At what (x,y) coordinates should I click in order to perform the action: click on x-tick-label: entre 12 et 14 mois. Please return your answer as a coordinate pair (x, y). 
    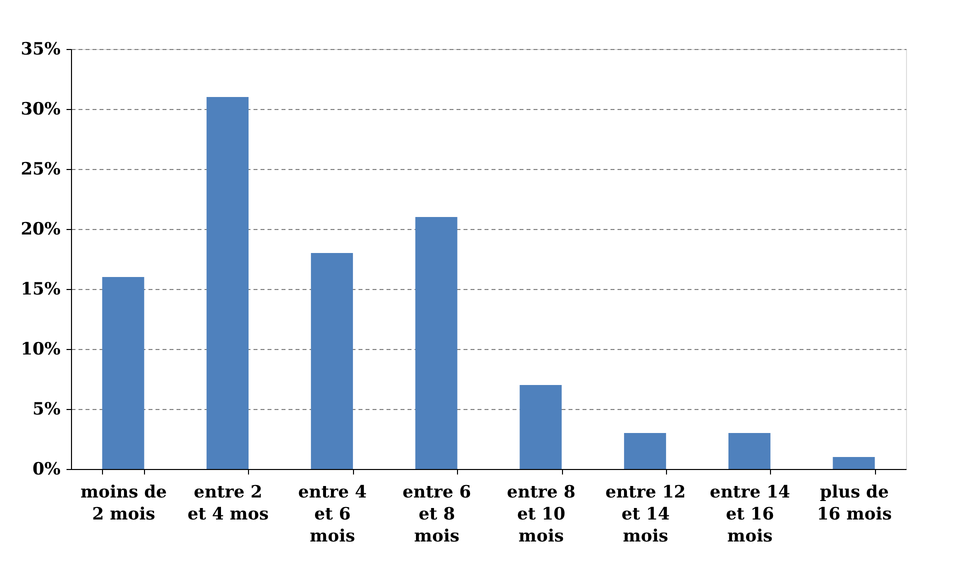
    Looking at the image, I should click on (645, 514).